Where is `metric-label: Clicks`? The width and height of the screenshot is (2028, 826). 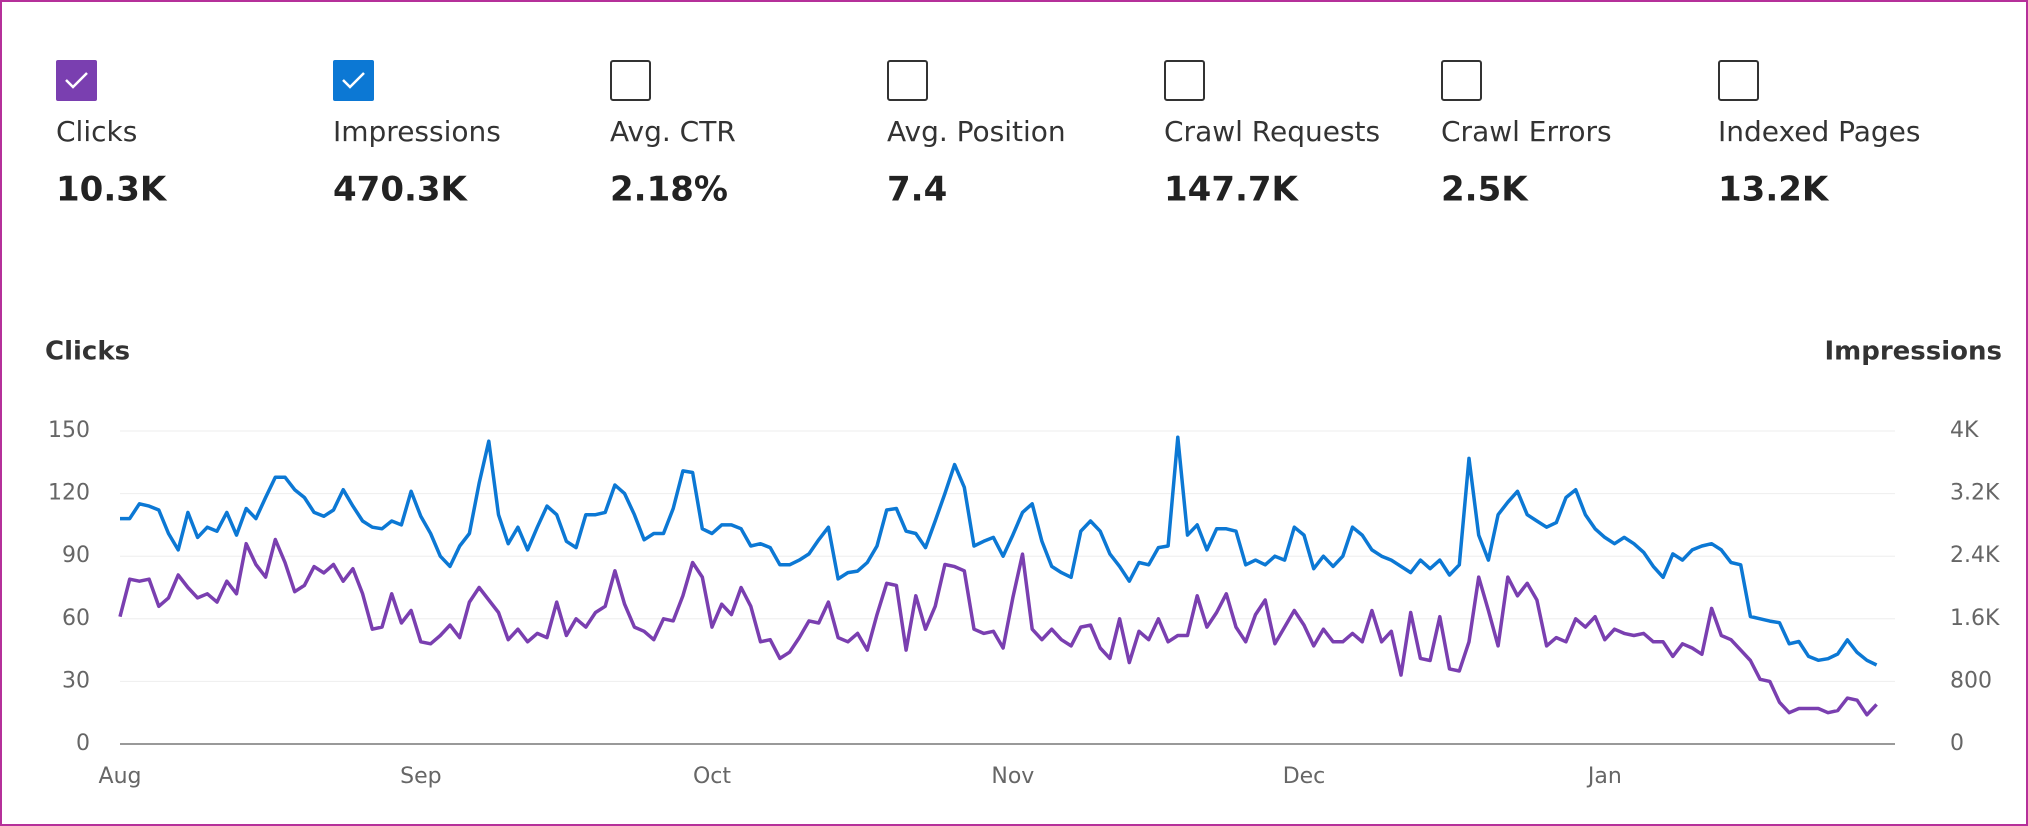 metric-label: Clicks is located at coordinates (96, 131).